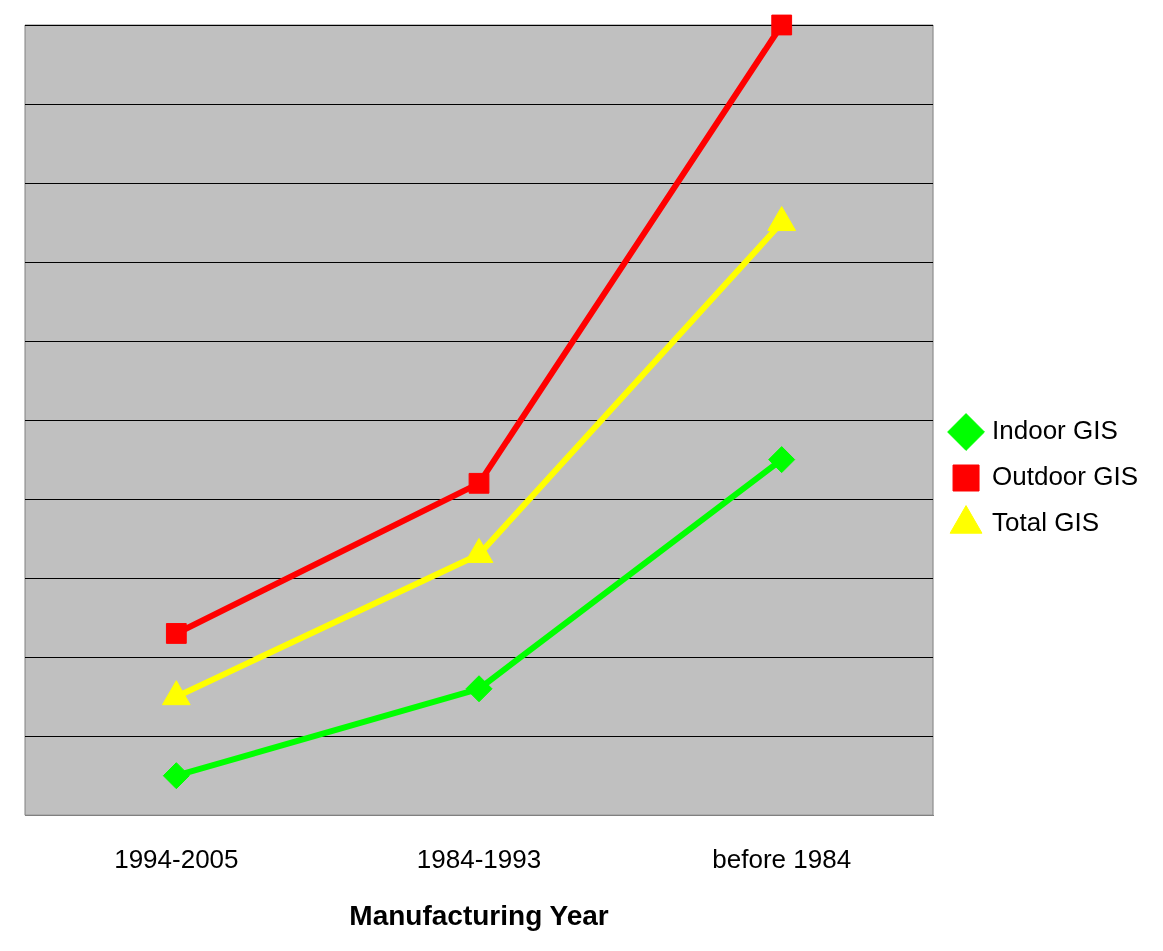 The height and width of the screenshot is (951, 1163). I want to click on x-axis-title: Manufacturing Year, so click(479, 915).